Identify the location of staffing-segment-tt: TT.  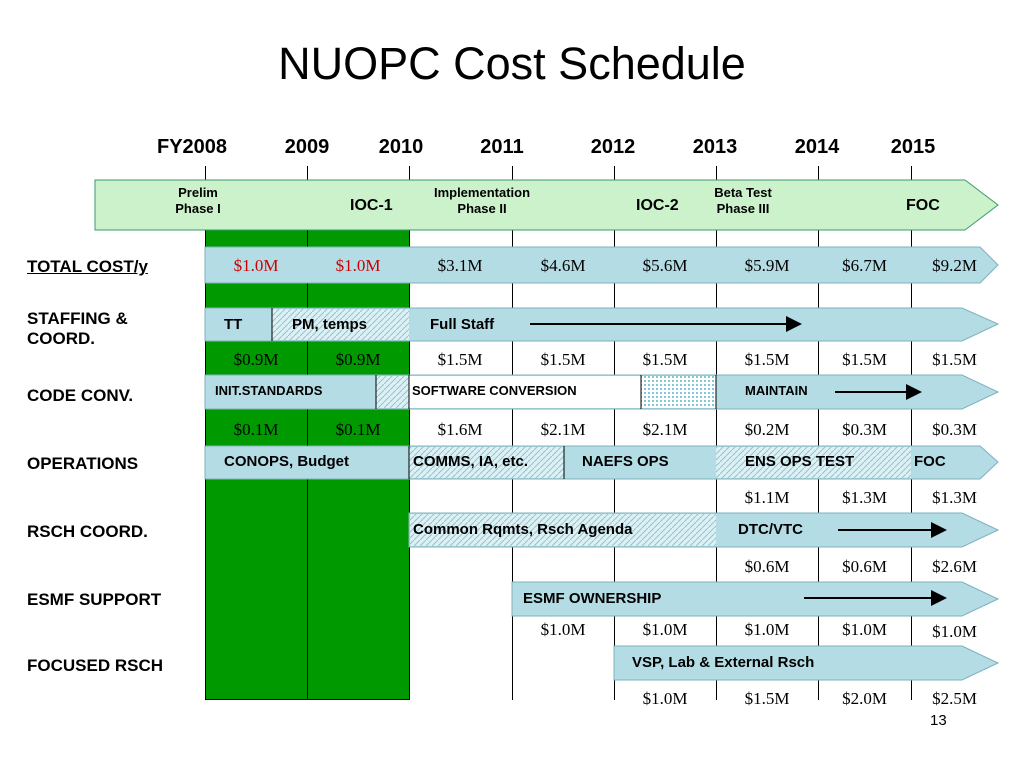
(233, 324).